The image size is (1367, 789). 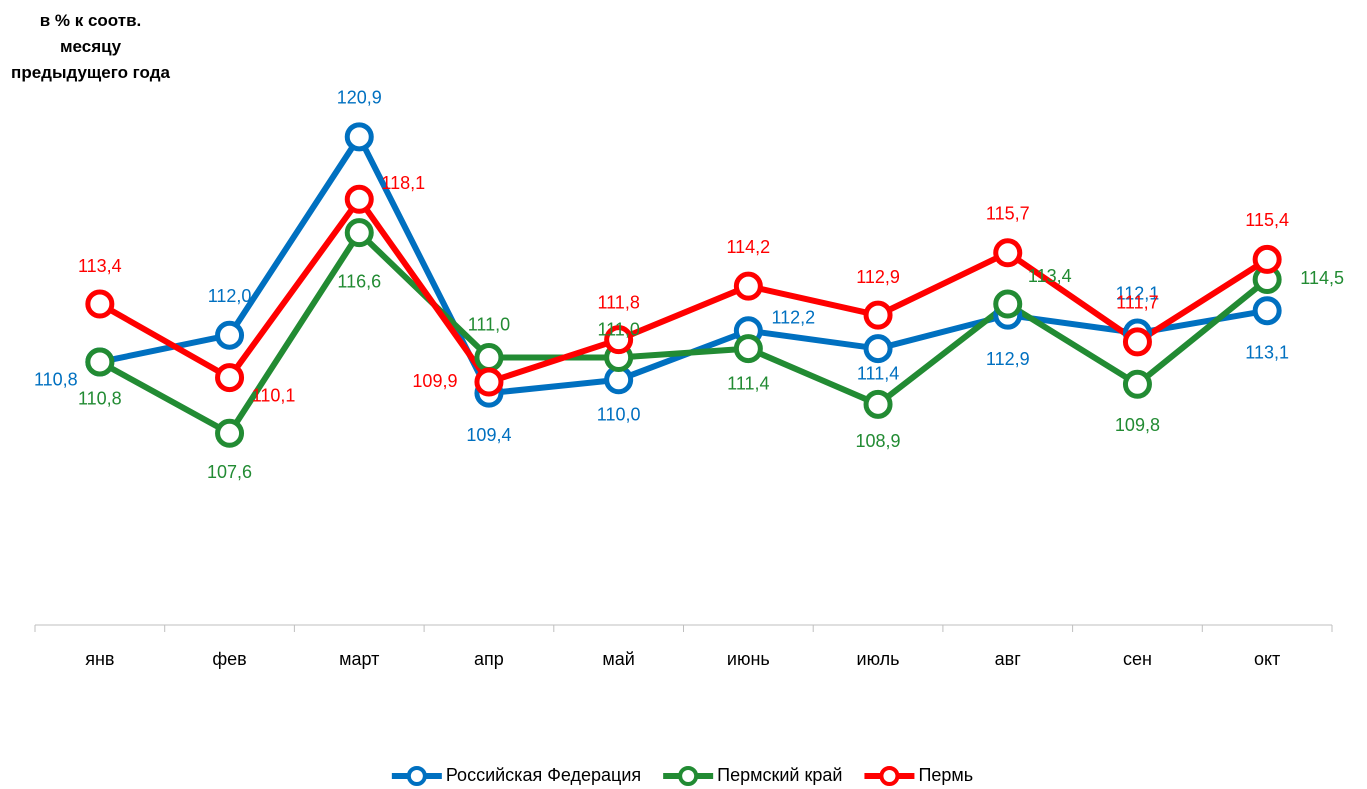 I want to click on x-tick-label: янв, so click(x=99, y=659).